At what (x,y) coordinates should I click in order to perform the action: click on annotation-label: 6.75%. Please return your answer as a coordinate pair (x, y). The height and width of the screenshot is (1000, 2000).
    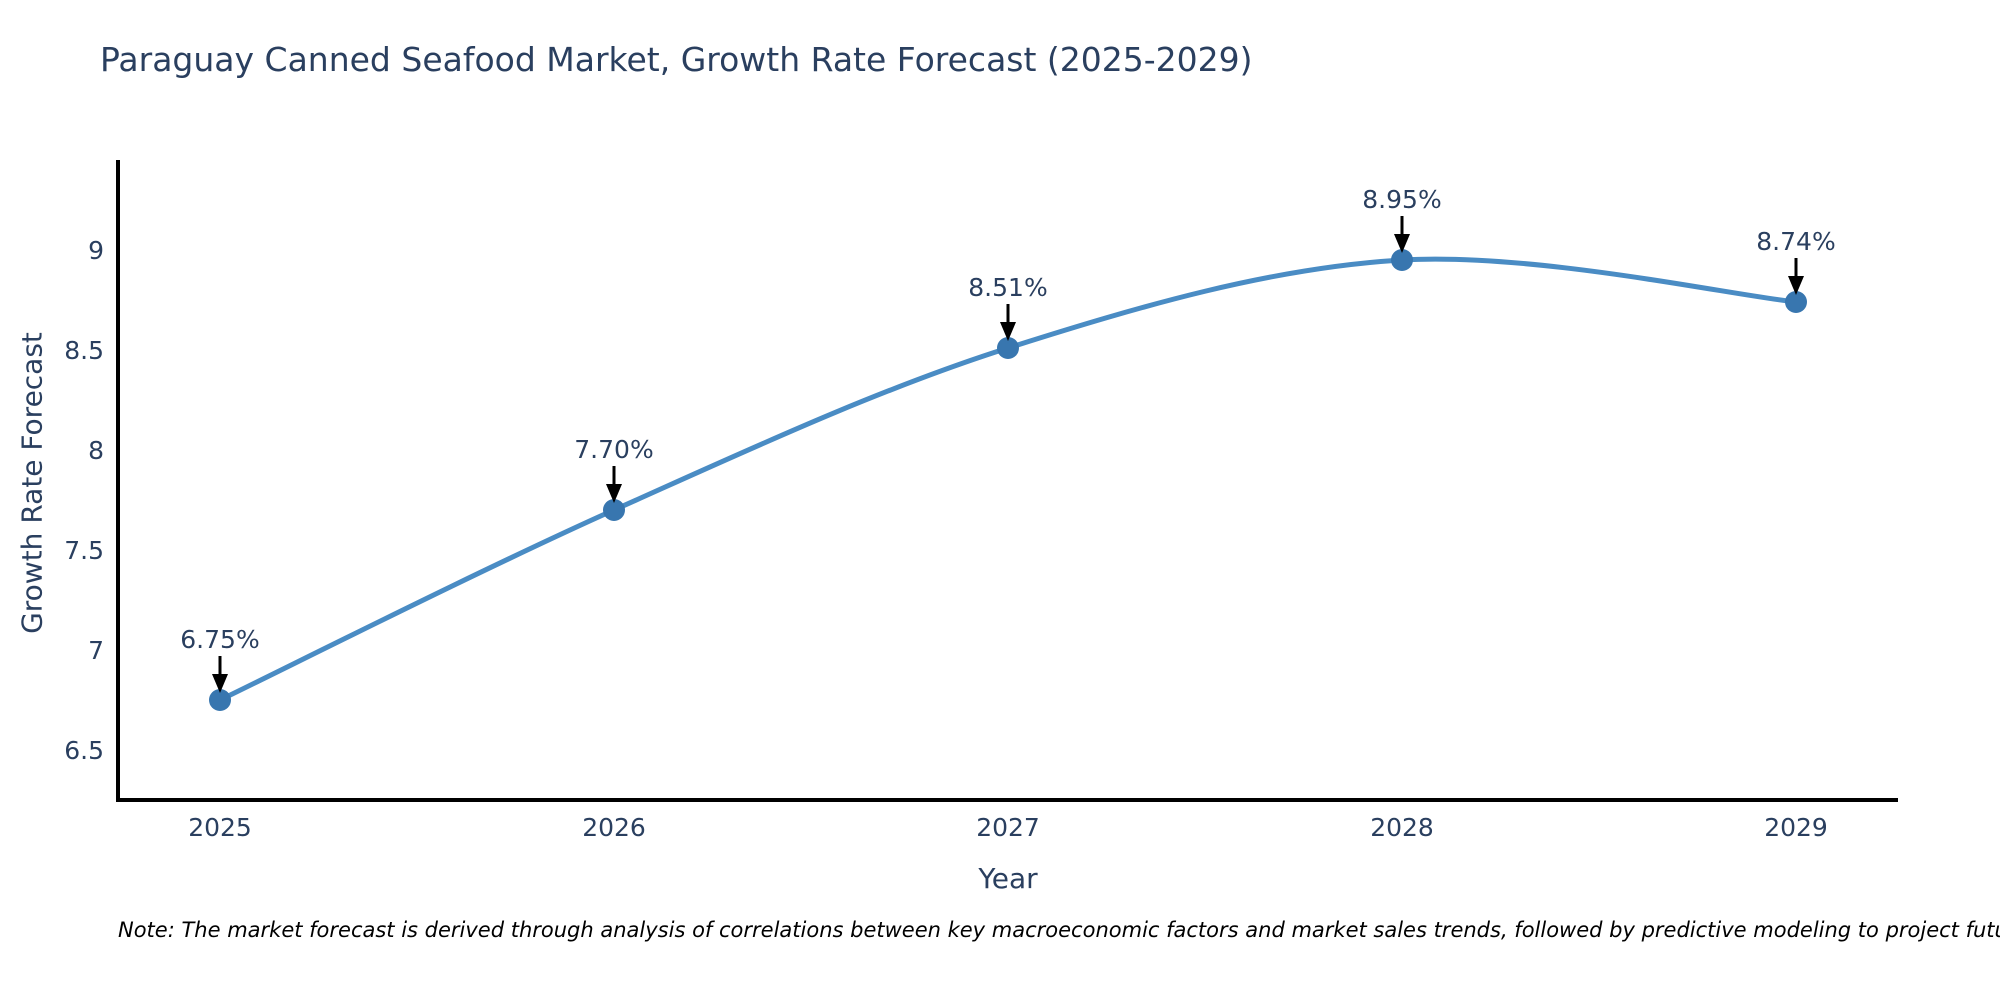
    Looking at the image, I should click on (219, 639).